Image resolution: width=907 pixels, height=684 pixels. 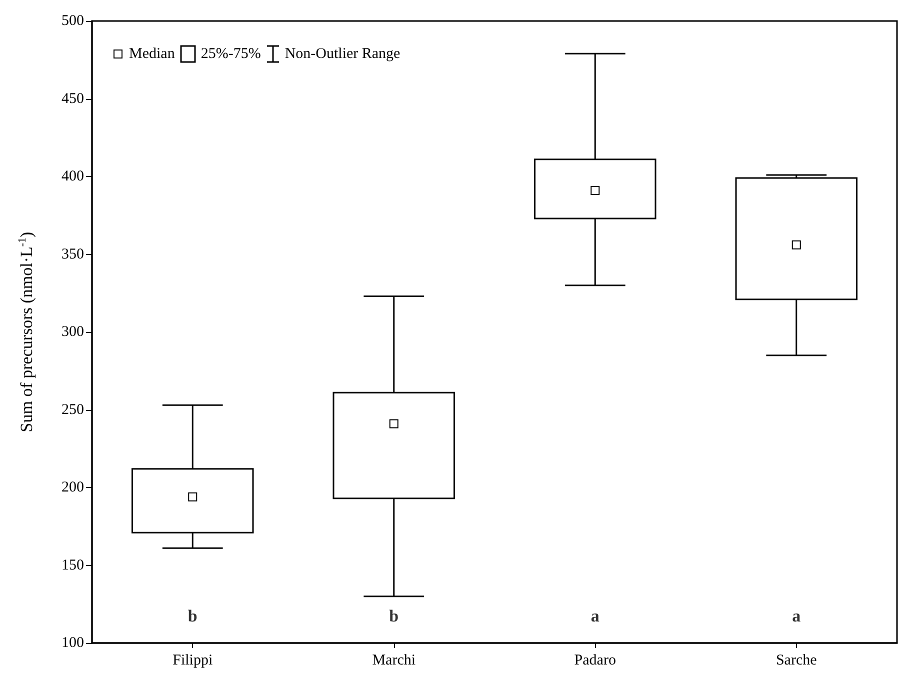 I want to click on y-tick-label: 250, so click(x=73, y=410).